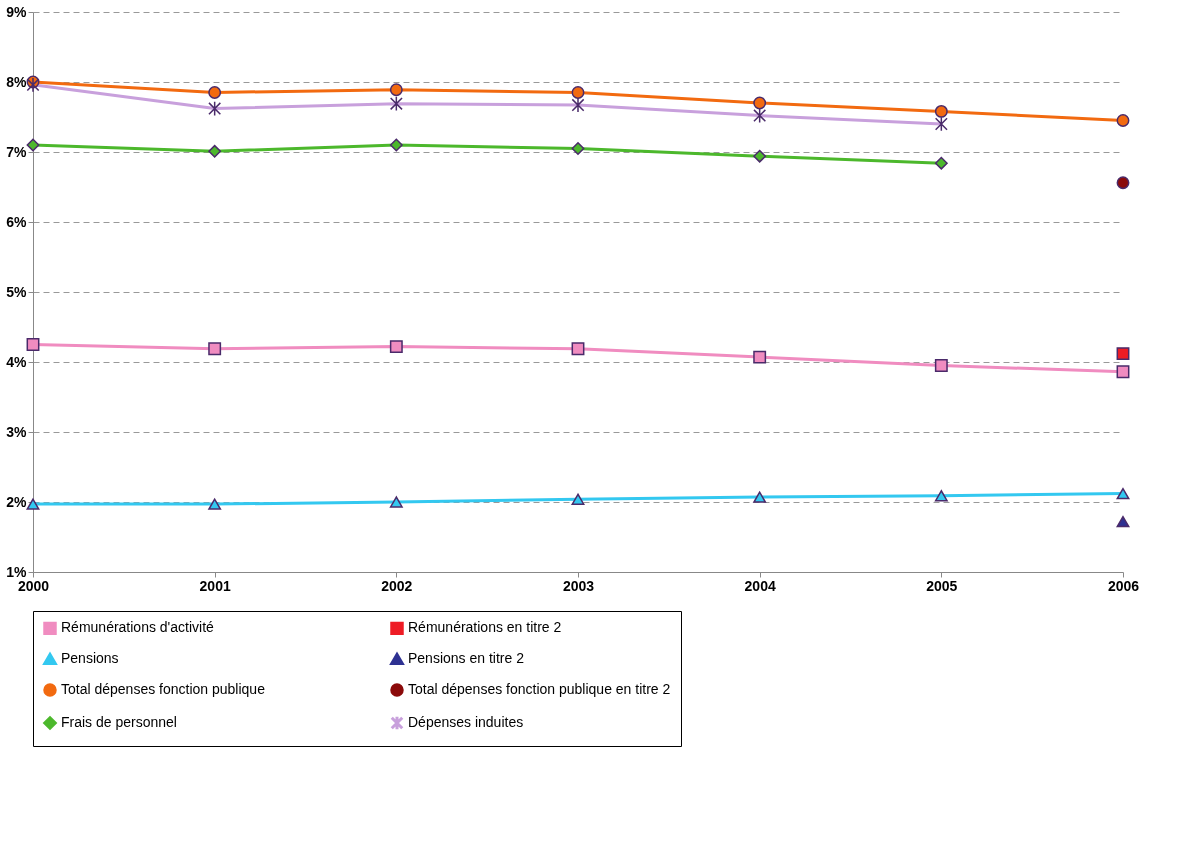 This screenshot has height=847, width=1188. Describe the element at coordinates (215, 585) in the screenshot. I see `x-tick-label: 2001` at that location.